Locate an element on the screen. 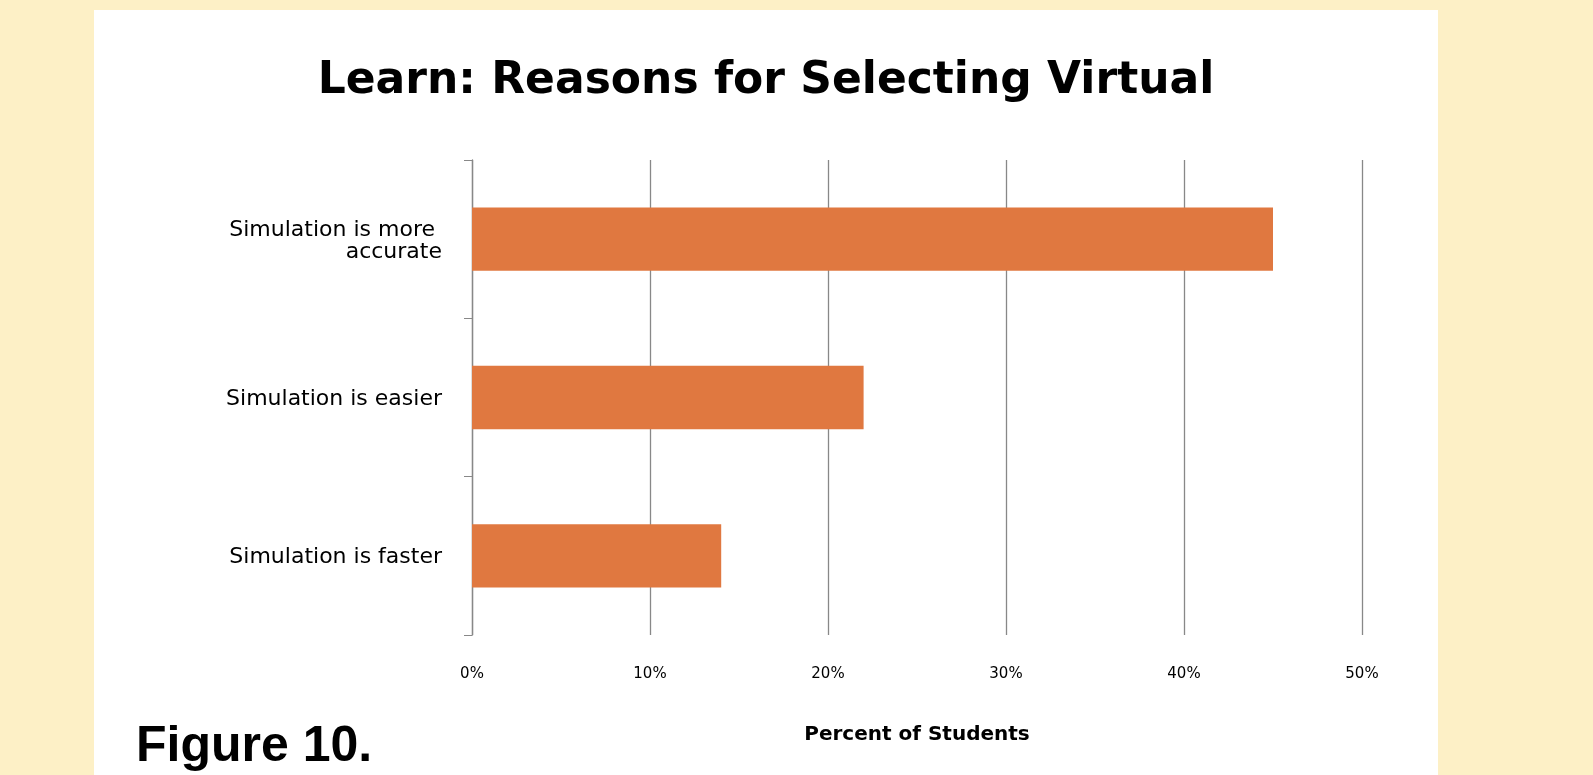  x-axis-title: Percent of Students is located at coordinates (917, 733).